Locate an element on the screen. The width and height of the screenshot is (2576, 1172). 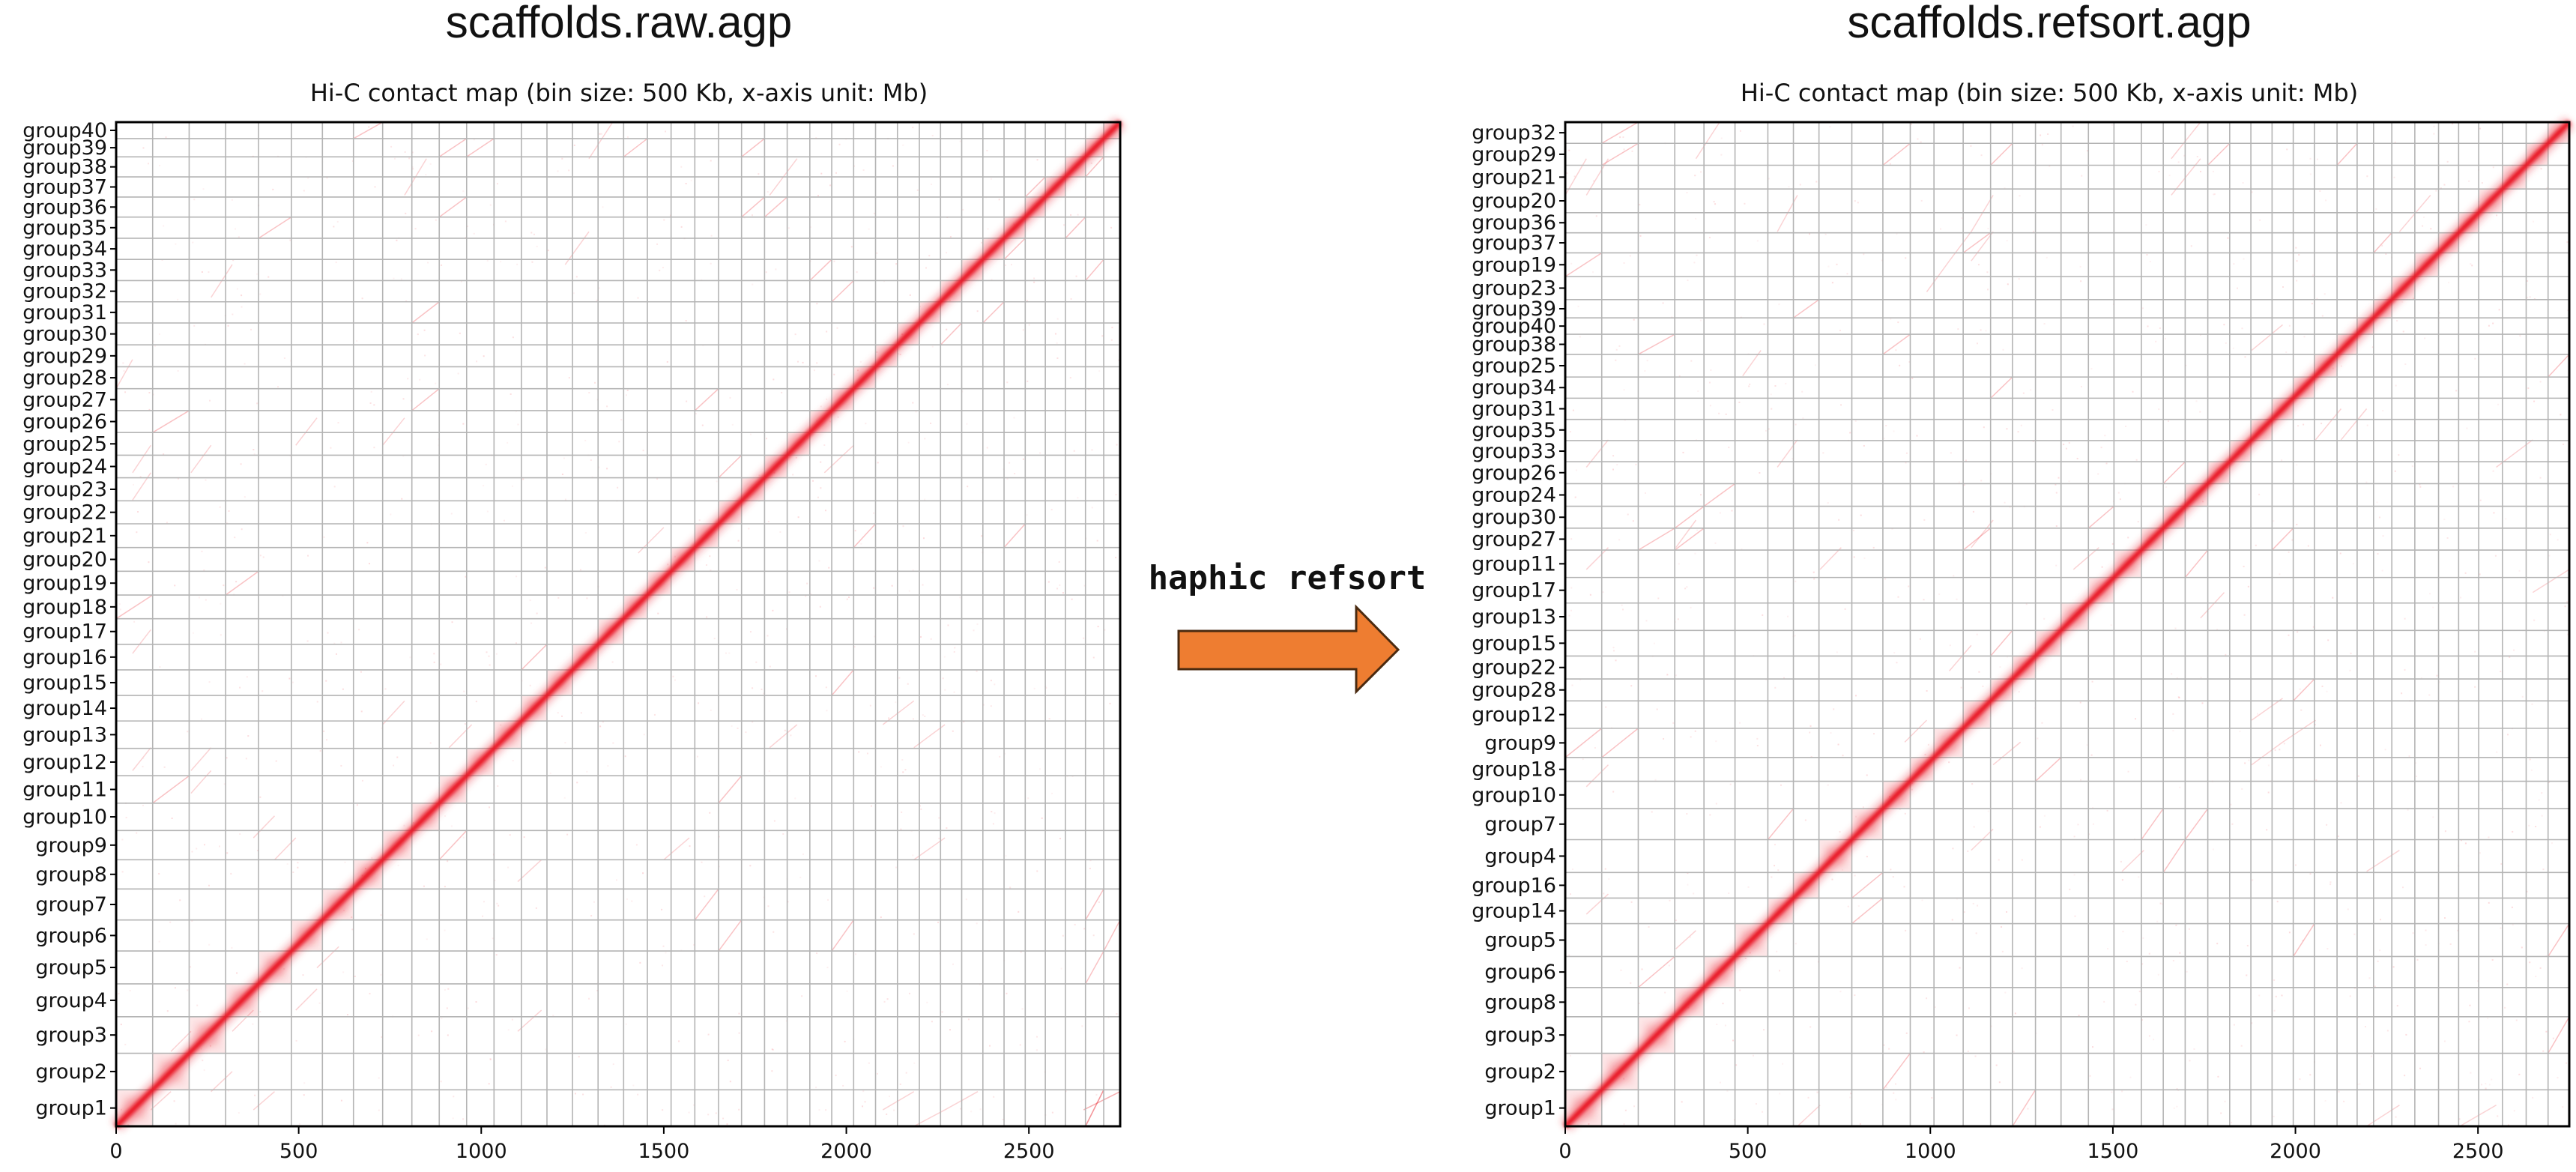
group-label-group20: group20 is located at coordinates (64, 561).